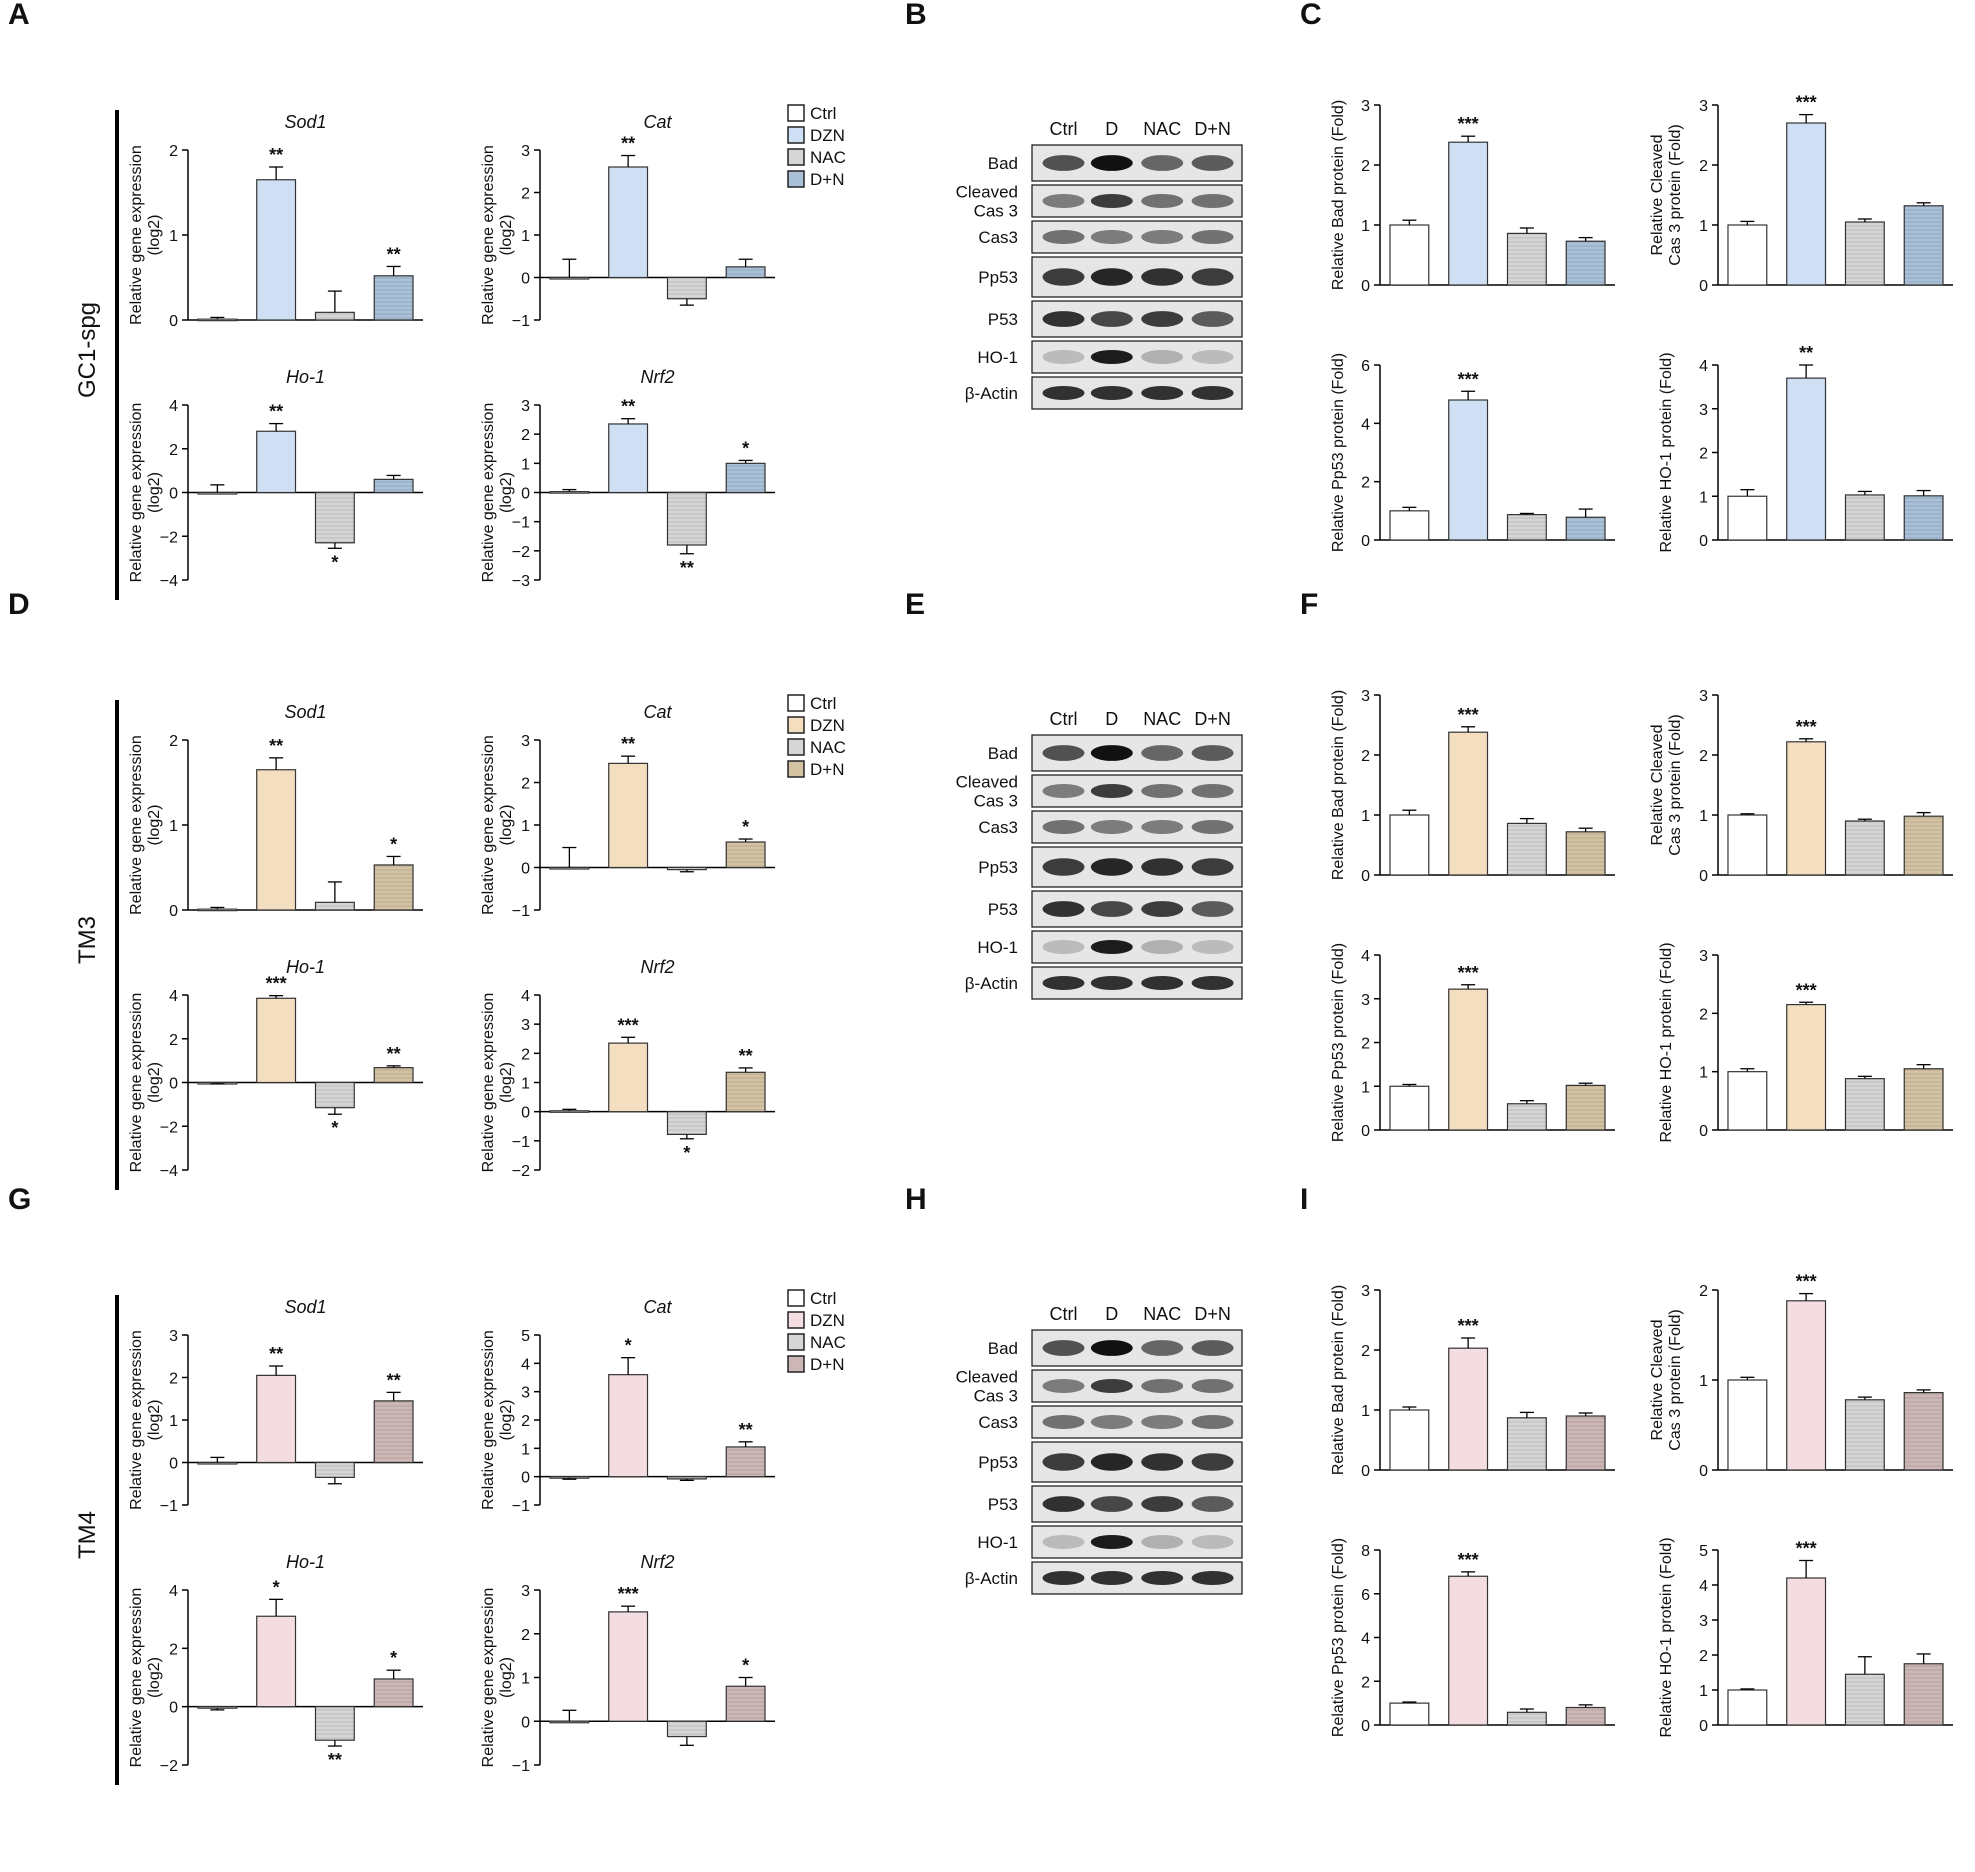  Describe the element at coordinates (525, 1336) in the screenshot. I see `y-tick-label: 5` at that location.